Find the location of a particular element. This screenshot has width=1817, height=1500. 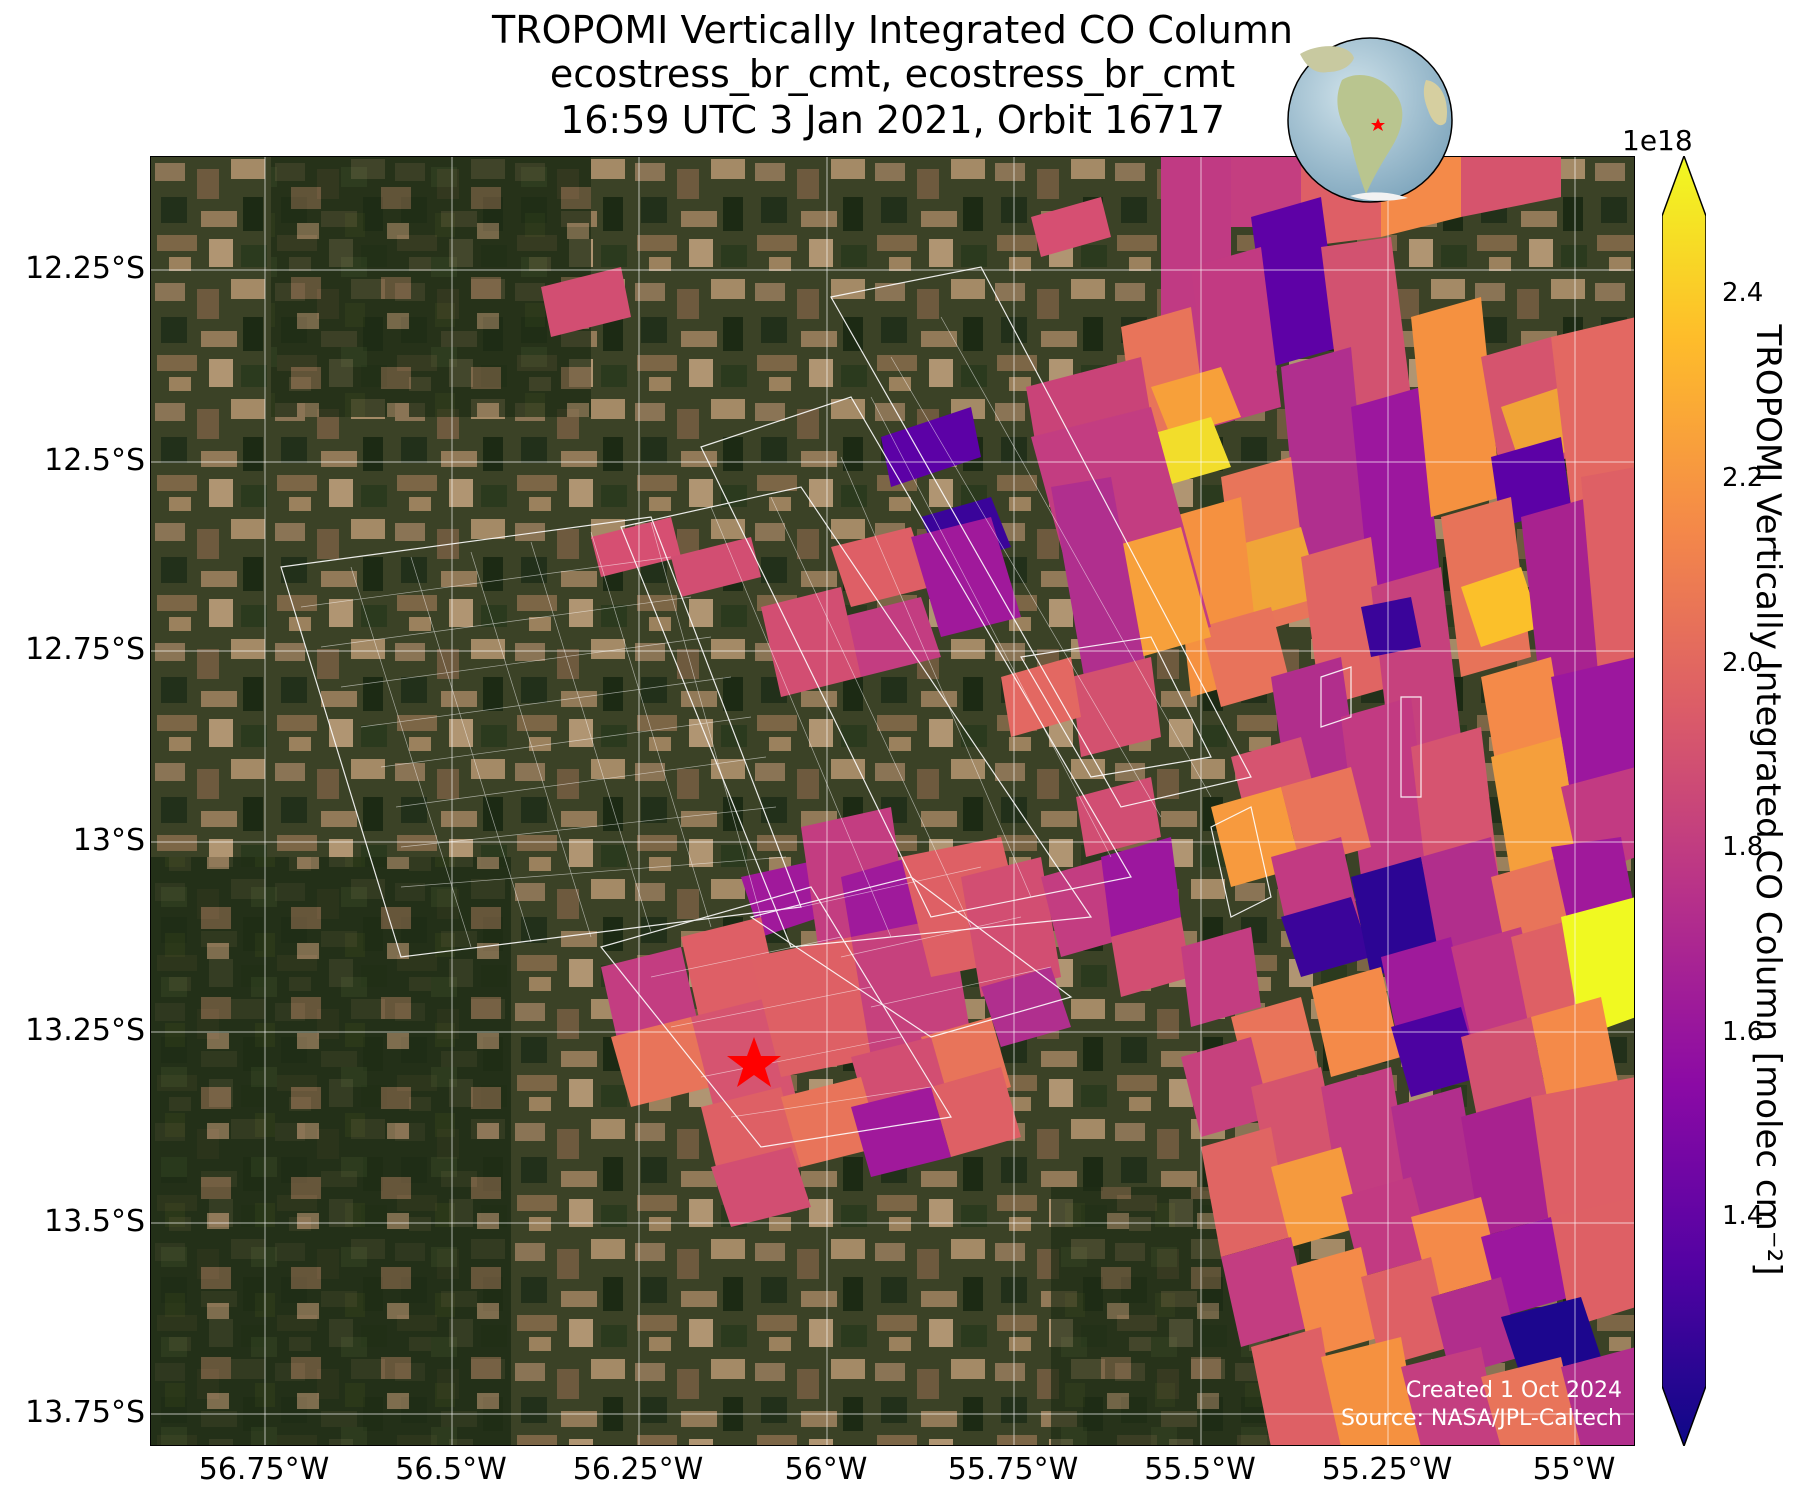

colorbar-fill is located at coordinates (1684, 801).